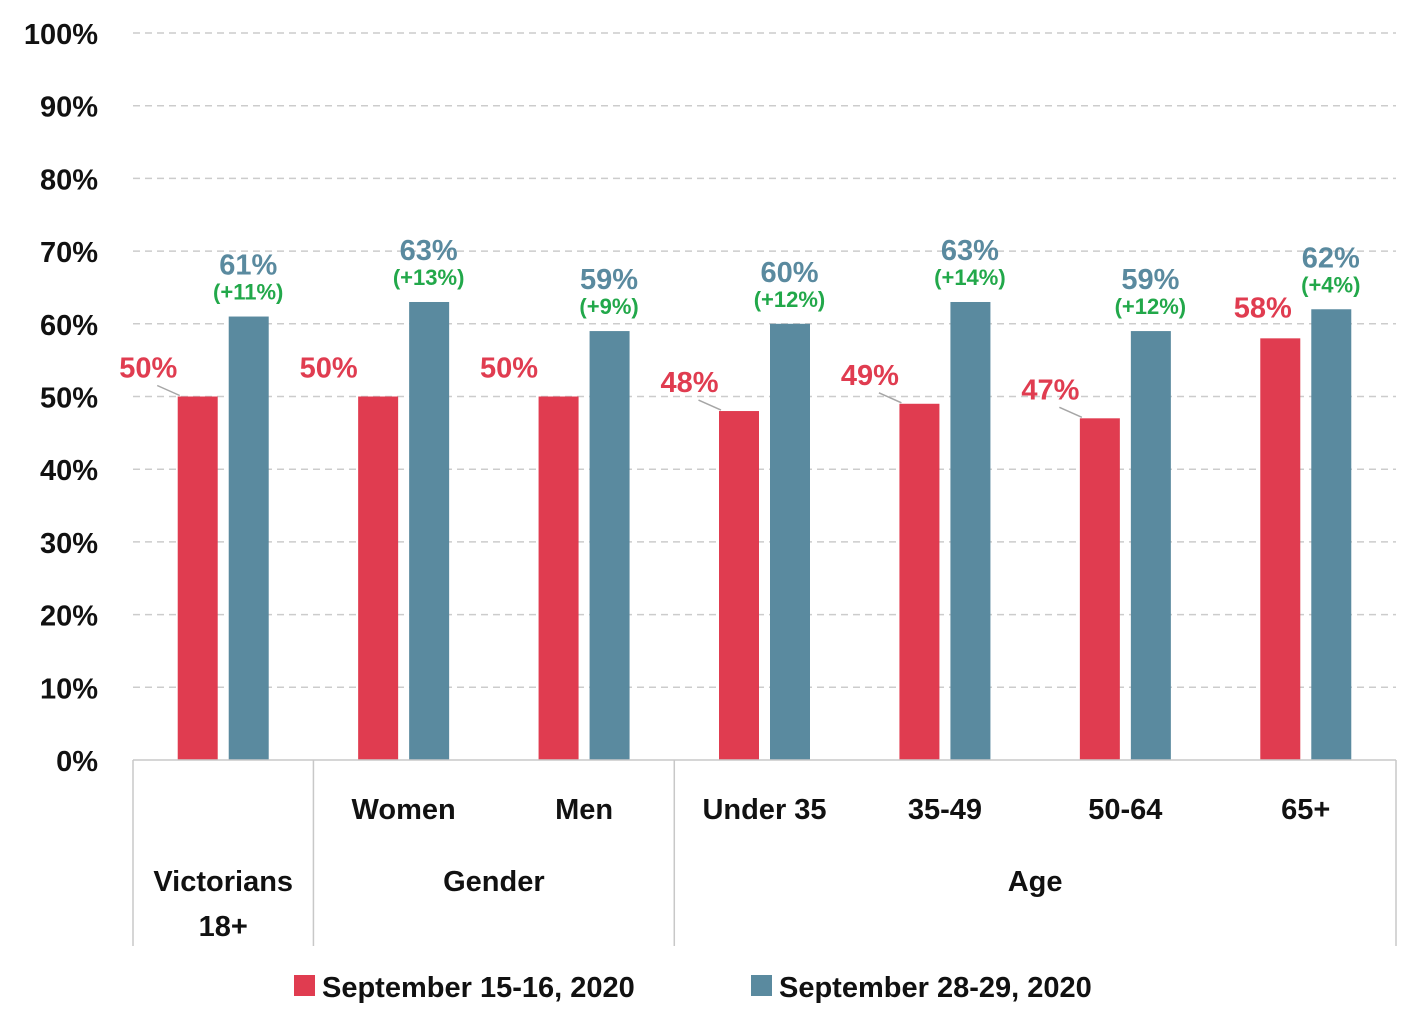 Image resolution: width=1419 pixels, height=1029 pixels. What do you see at coordinates (494, 882) in the screenshot?
I see `x-group-label: Gender` at bounding box center [494, 882].